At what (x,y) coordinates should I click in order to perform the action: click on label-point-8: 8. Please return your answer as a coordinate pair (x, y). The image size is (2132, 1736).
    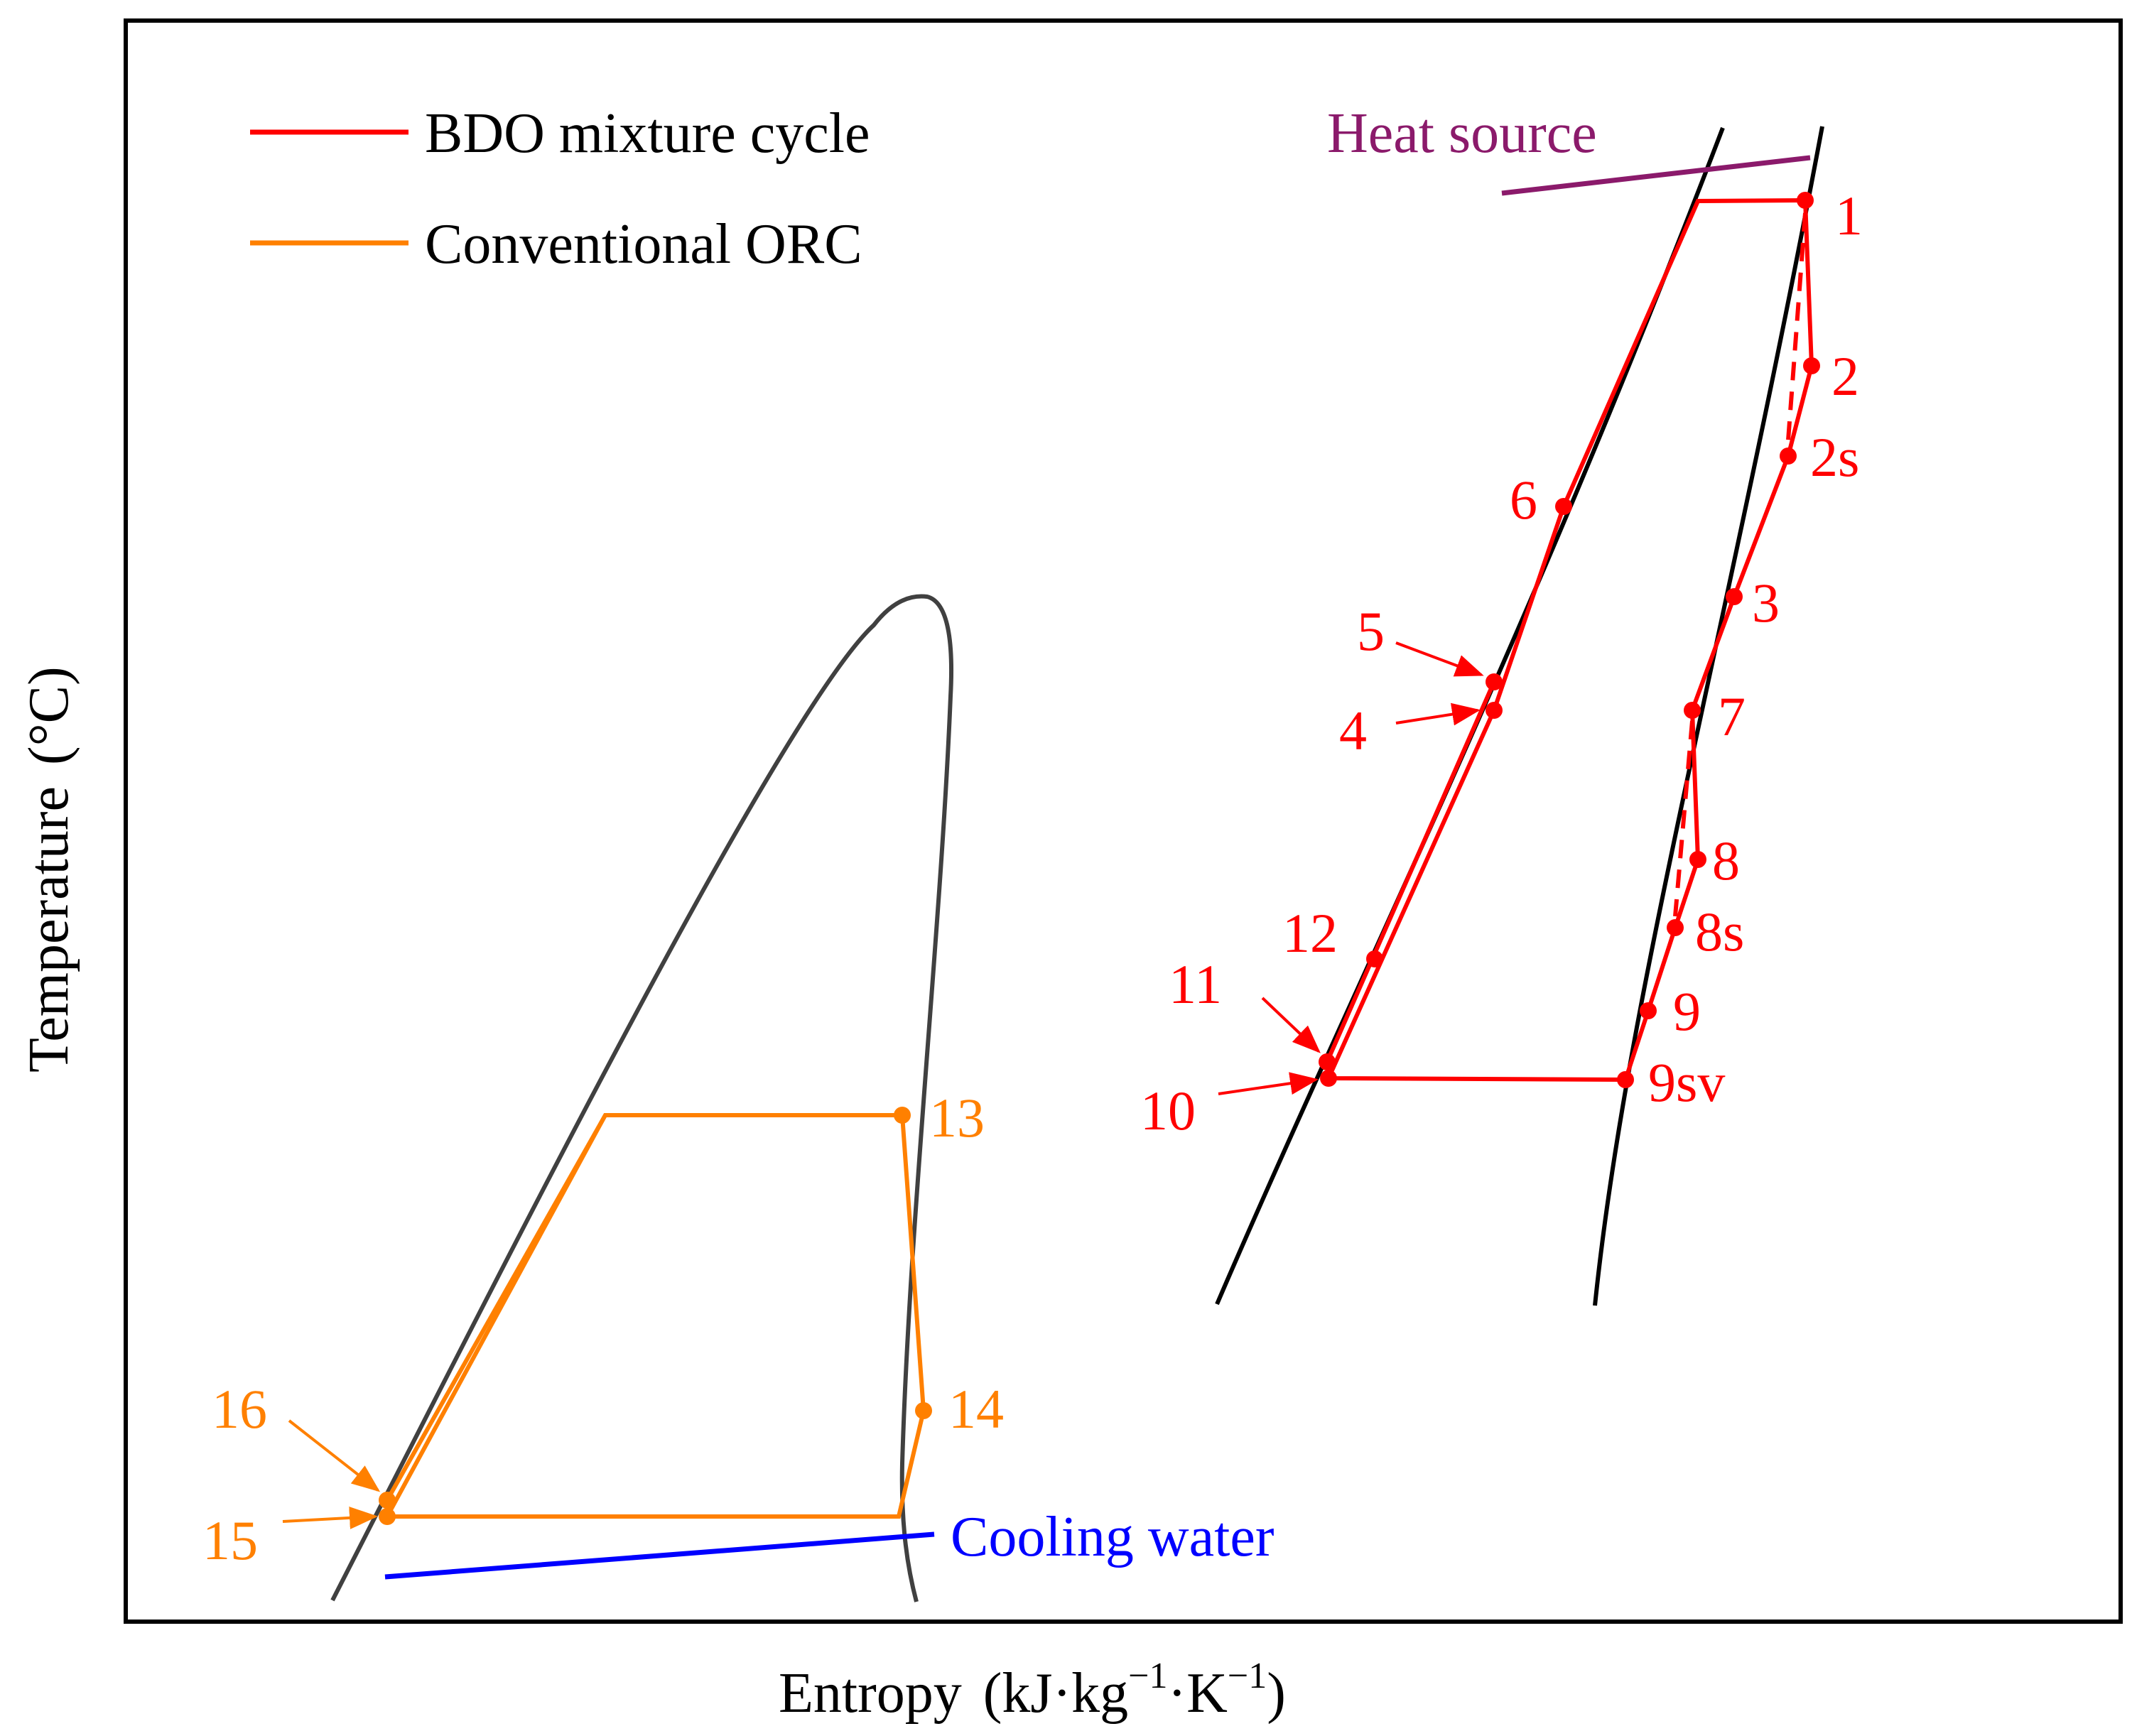
    Looking at the image, I should click on (1726, 860).